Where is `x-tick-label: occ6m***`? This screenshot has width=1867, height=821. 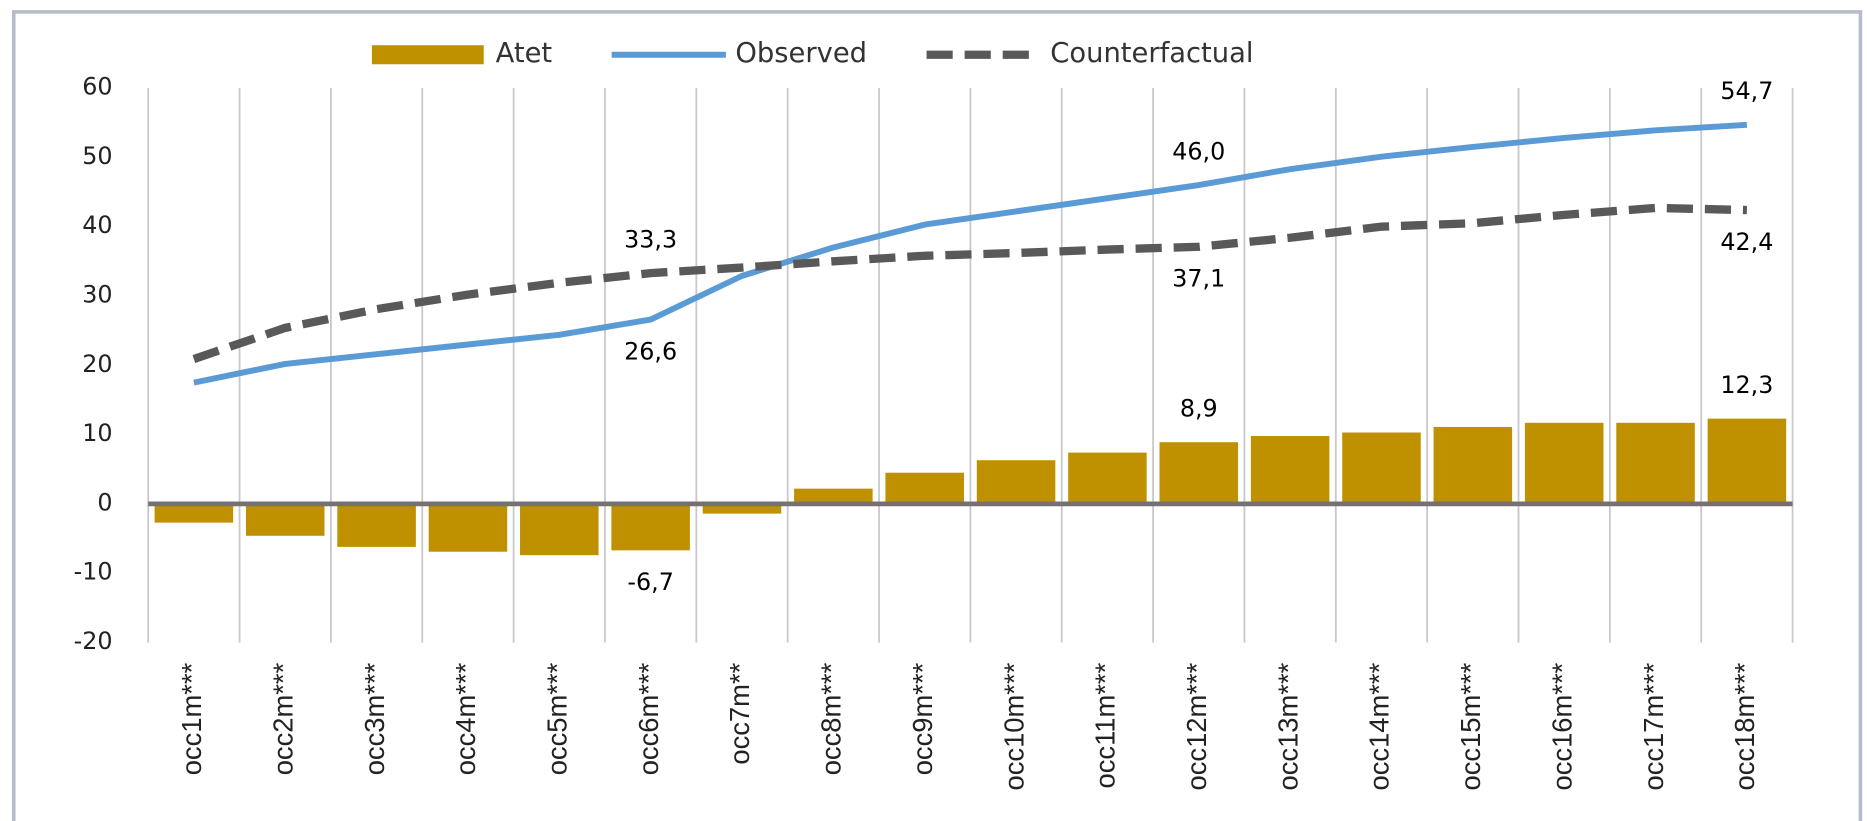
x-tick-label: occ6m*** is located at coordinates (648, 718).